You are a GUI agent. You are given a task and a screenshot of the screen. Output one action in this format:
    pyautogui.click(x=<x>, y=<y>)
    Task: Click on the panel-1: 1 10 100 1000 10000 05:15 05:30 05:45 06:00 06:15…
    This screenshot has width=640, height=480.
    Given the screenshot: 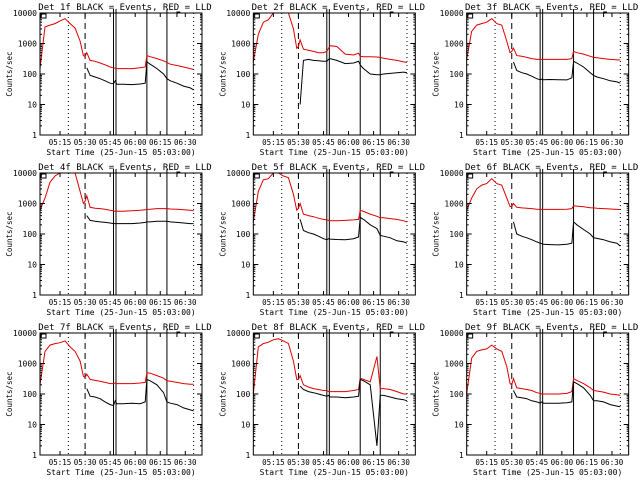 What is the action you would take?
    pyautogui.click(x=108, y=80)
    